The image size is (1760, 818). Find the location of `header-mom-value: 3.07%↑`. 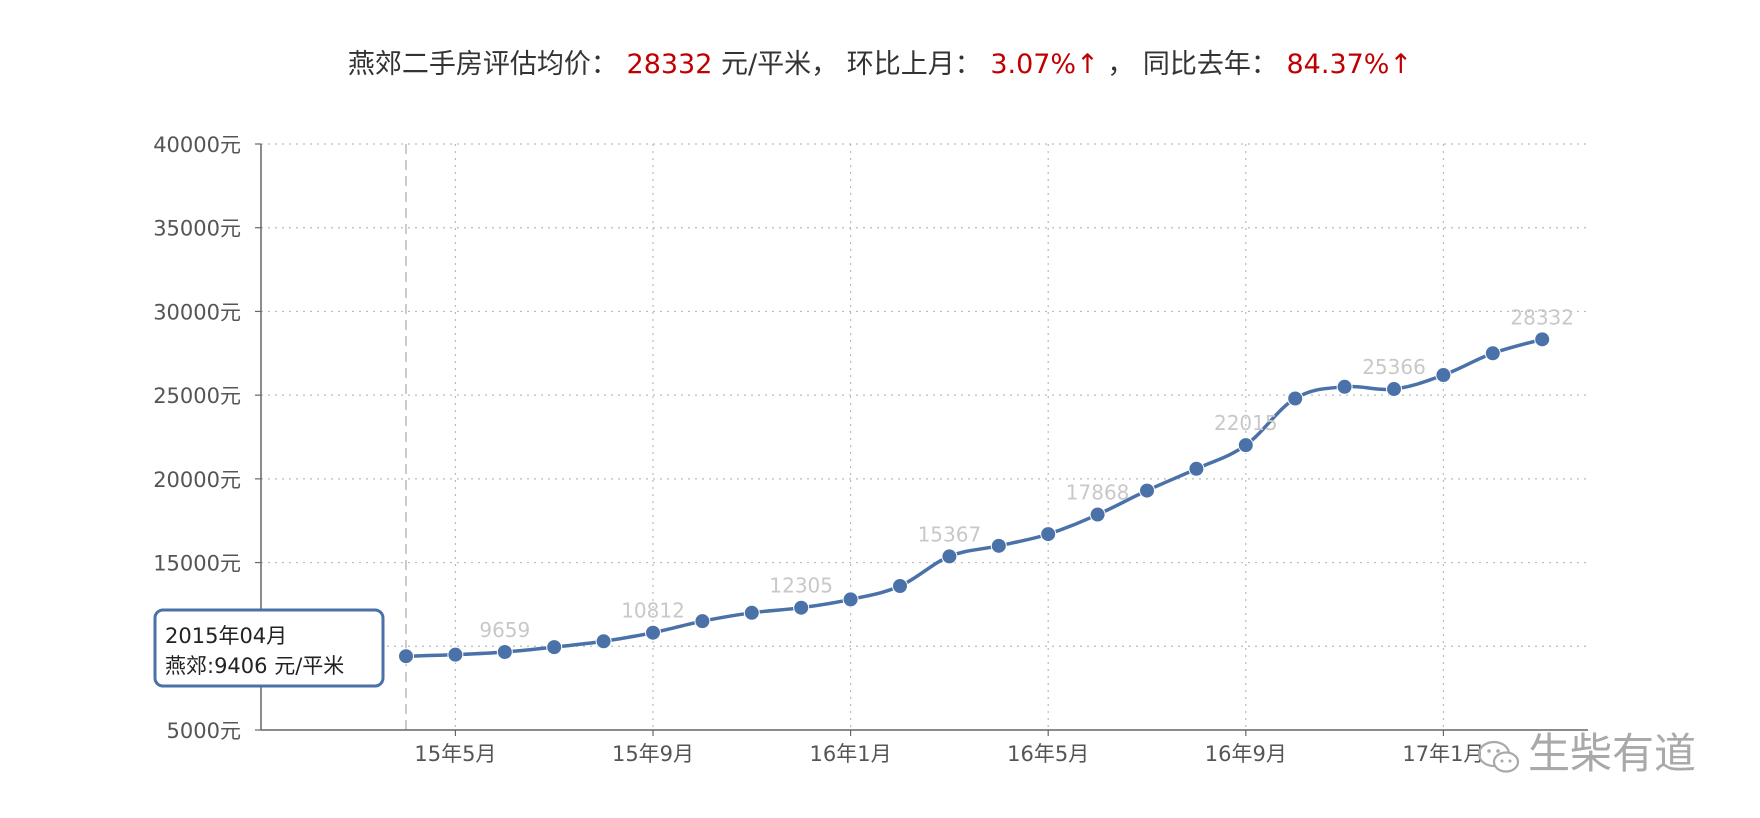

header-mom-value: 3.07%↑ is located at coordinates (1044, 64).